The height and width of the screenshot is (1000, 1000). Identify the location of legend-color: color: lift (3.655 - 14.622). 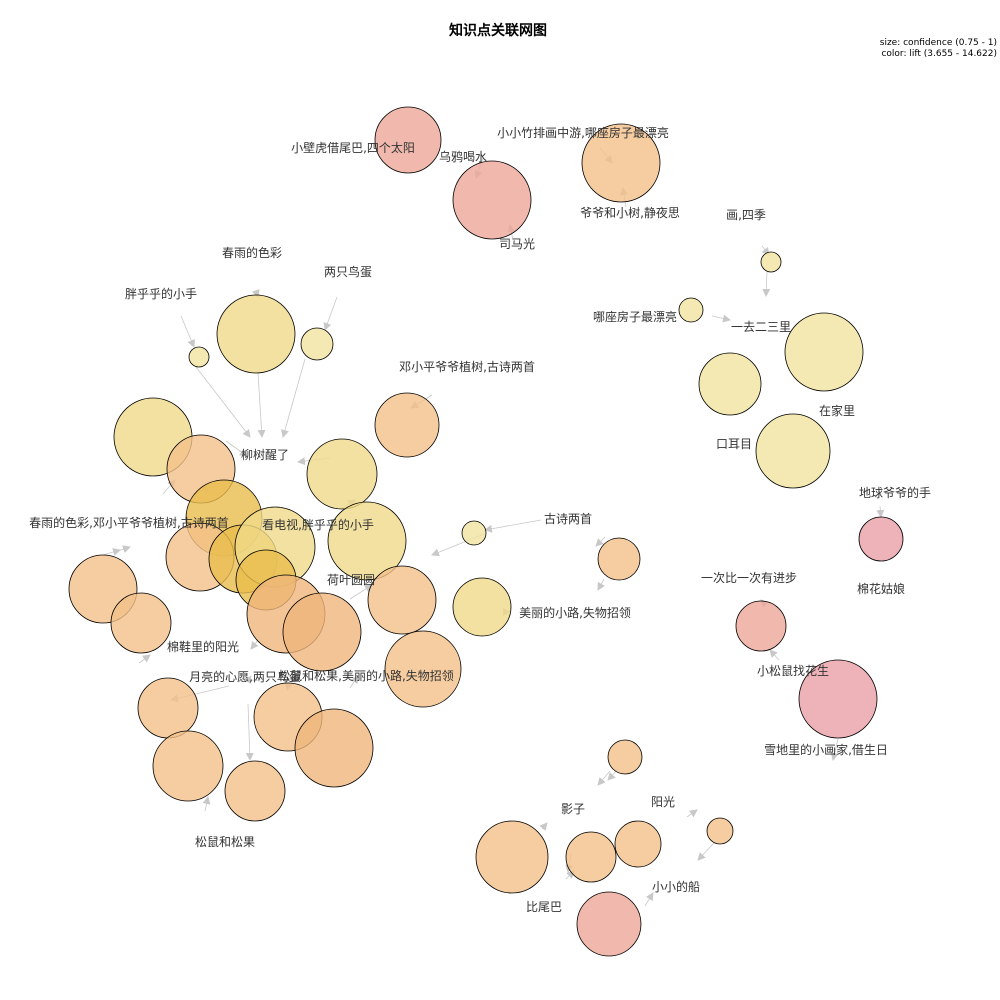
(939, 54).